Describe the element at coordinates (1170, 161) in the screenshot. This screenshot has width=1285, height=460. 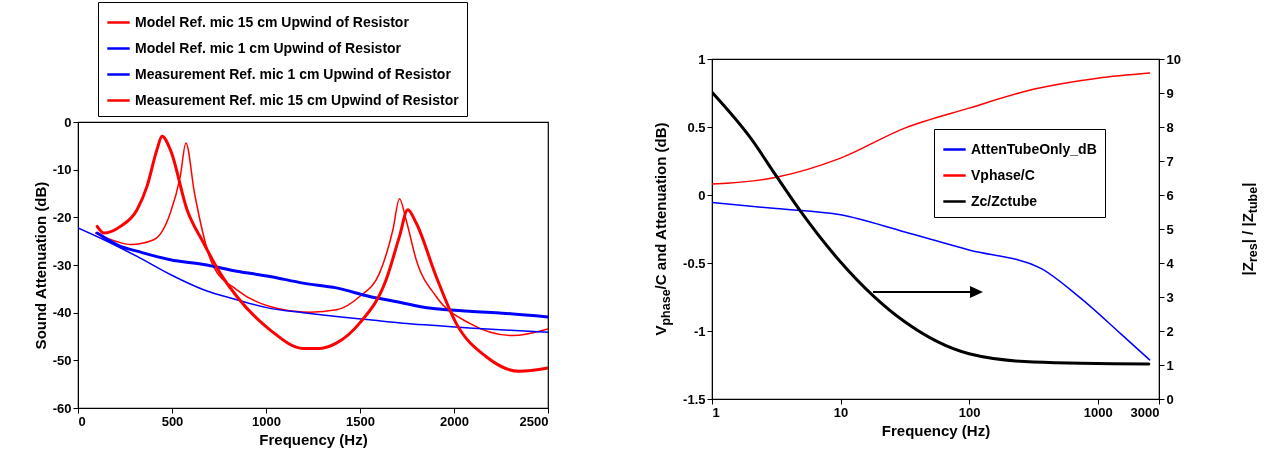
I see `y2-tick-label: 7` at that location.